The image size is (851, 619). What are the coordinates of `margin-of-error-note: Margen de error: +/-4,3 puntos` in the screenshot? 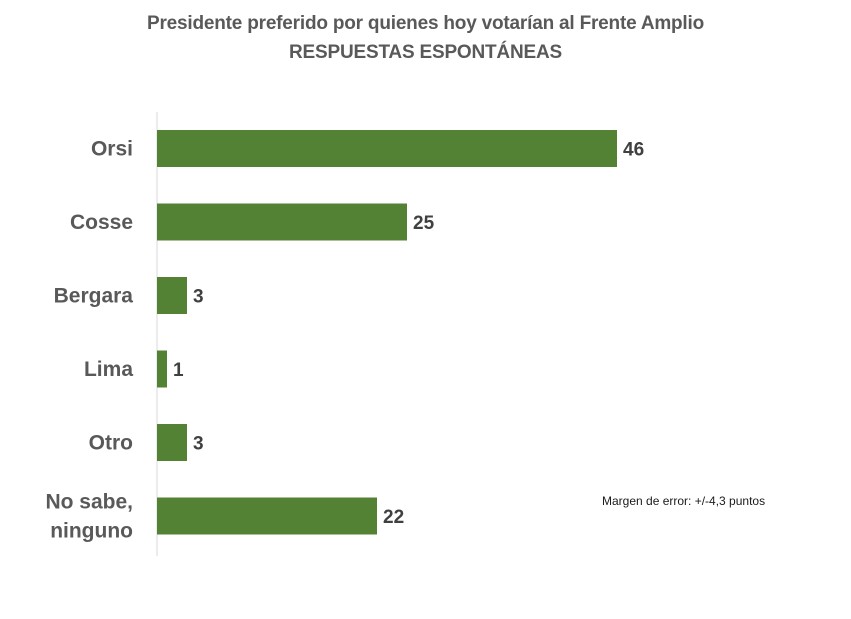 It's located at (684, 501).